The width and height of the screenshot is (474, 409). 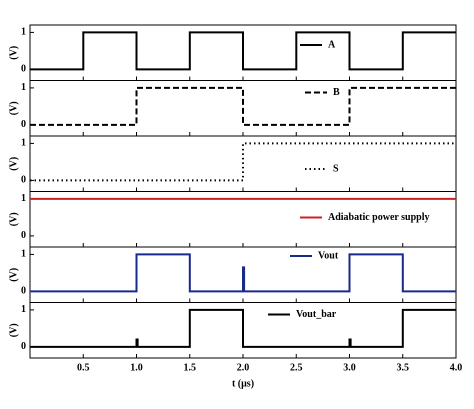 I want to click on legend-label: Vout_bar, so click(x=316, y=314).